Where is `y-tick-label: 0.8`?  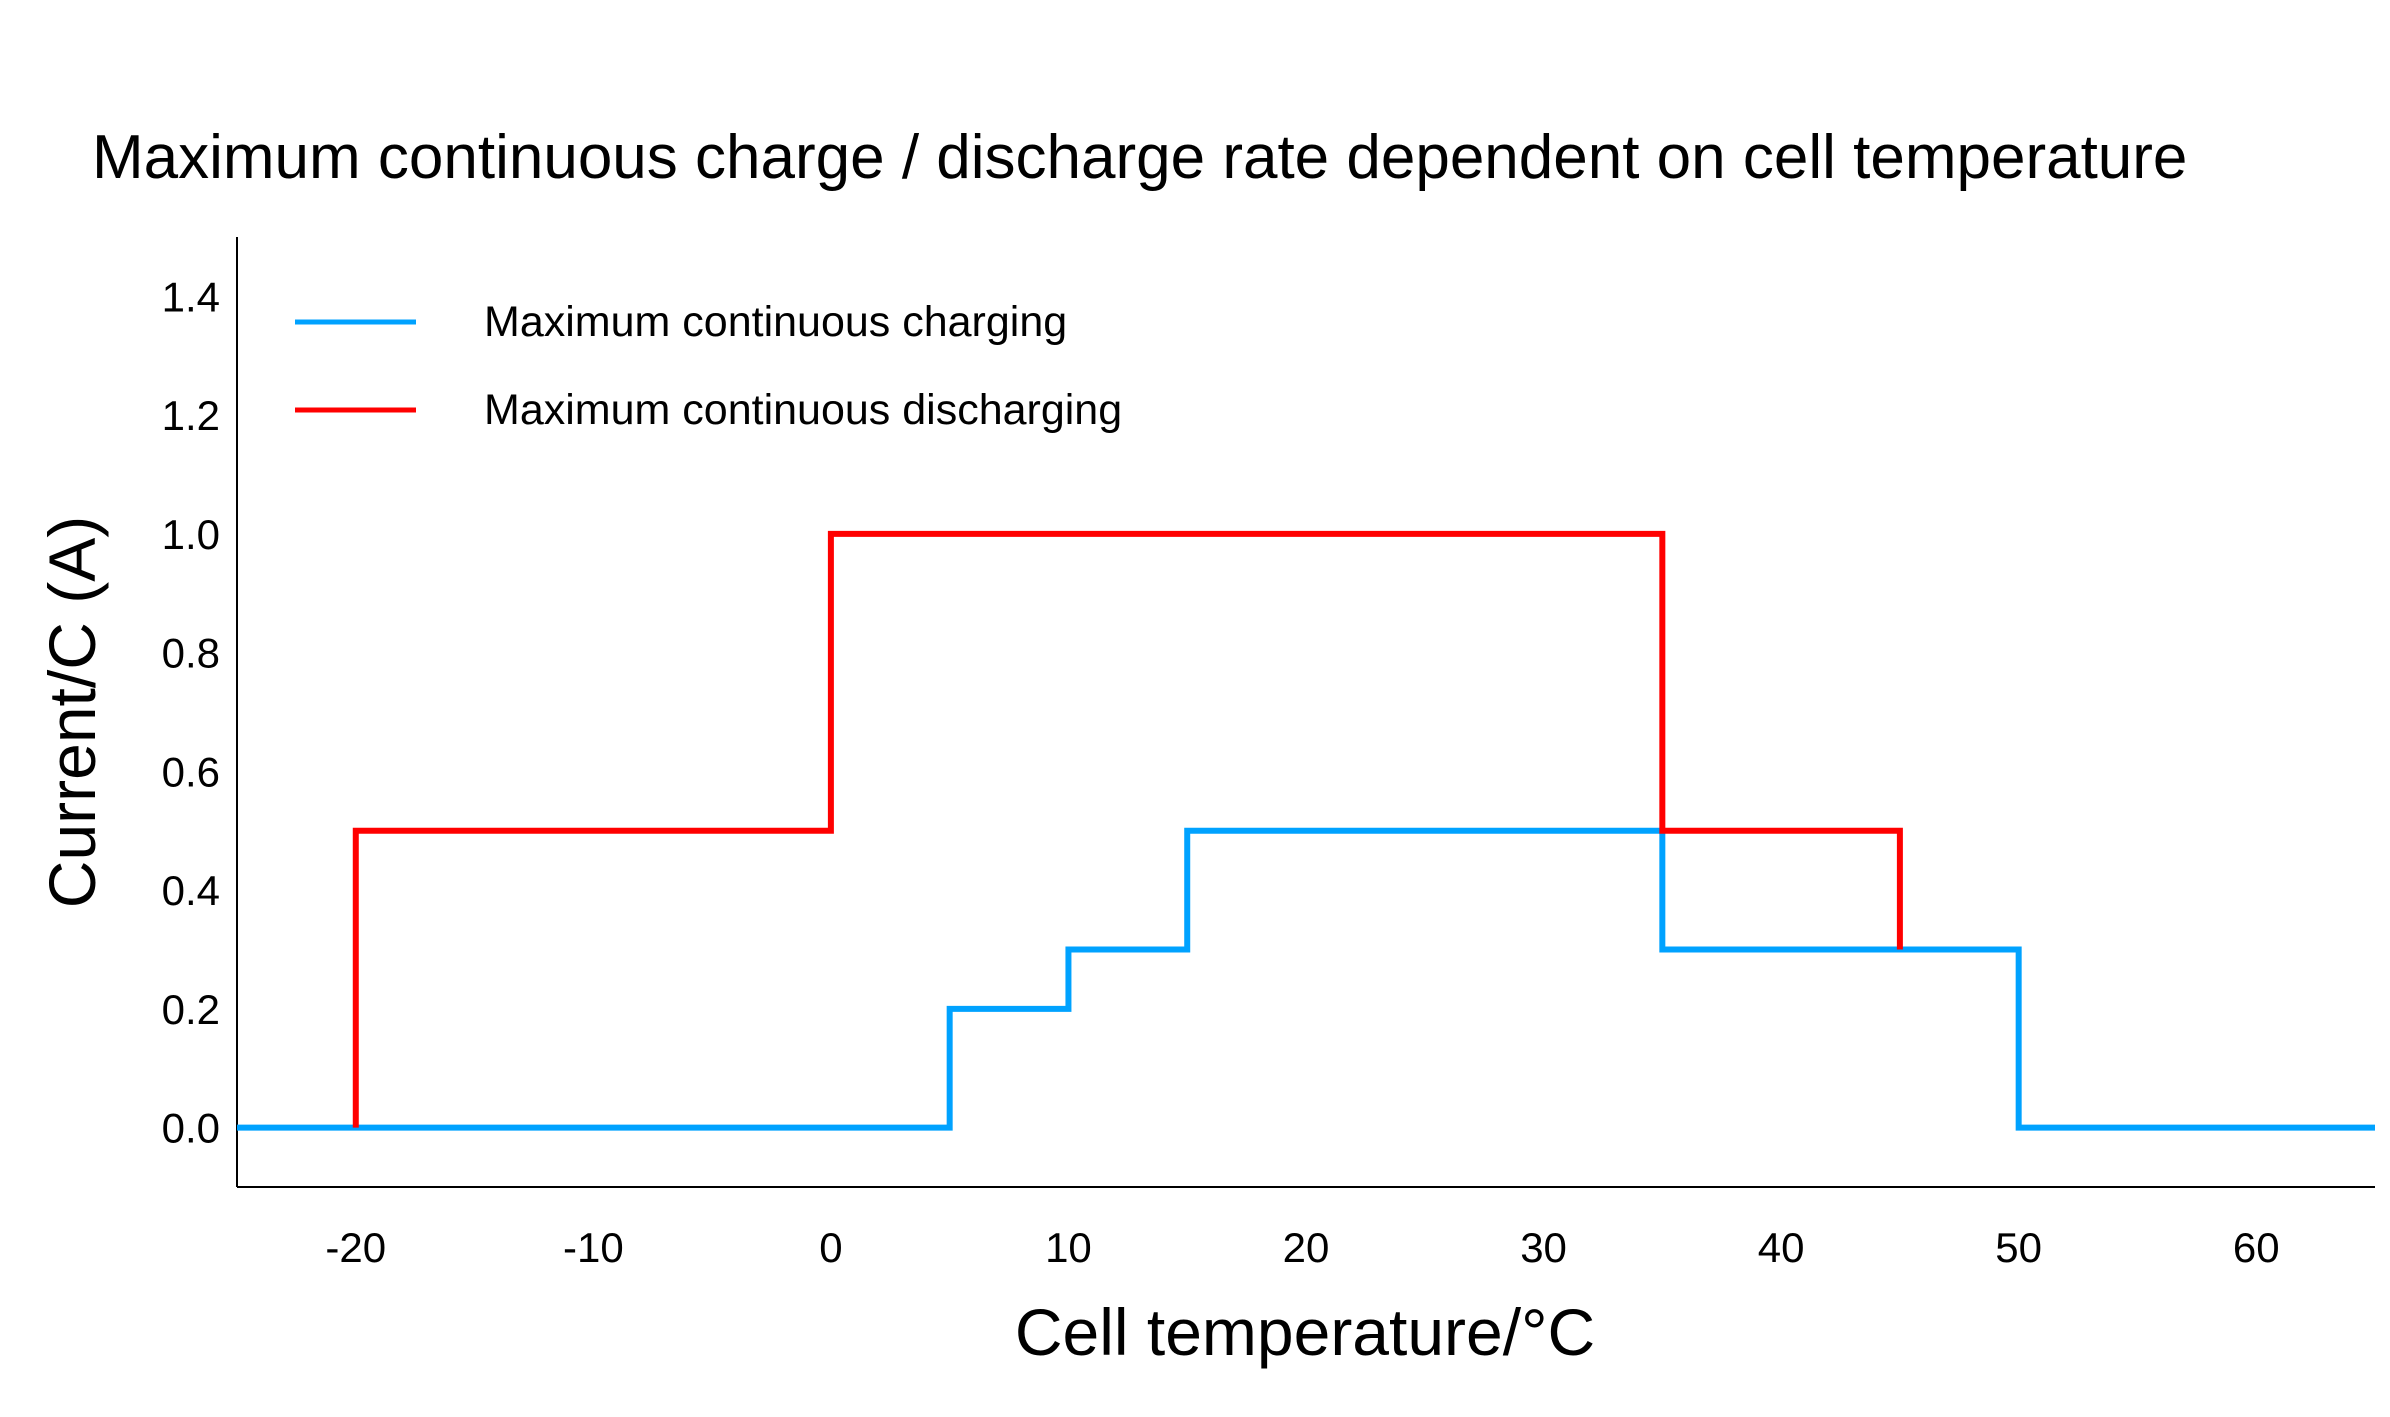 y-tick-label: 0.8 is located at coordinates (191, 653).